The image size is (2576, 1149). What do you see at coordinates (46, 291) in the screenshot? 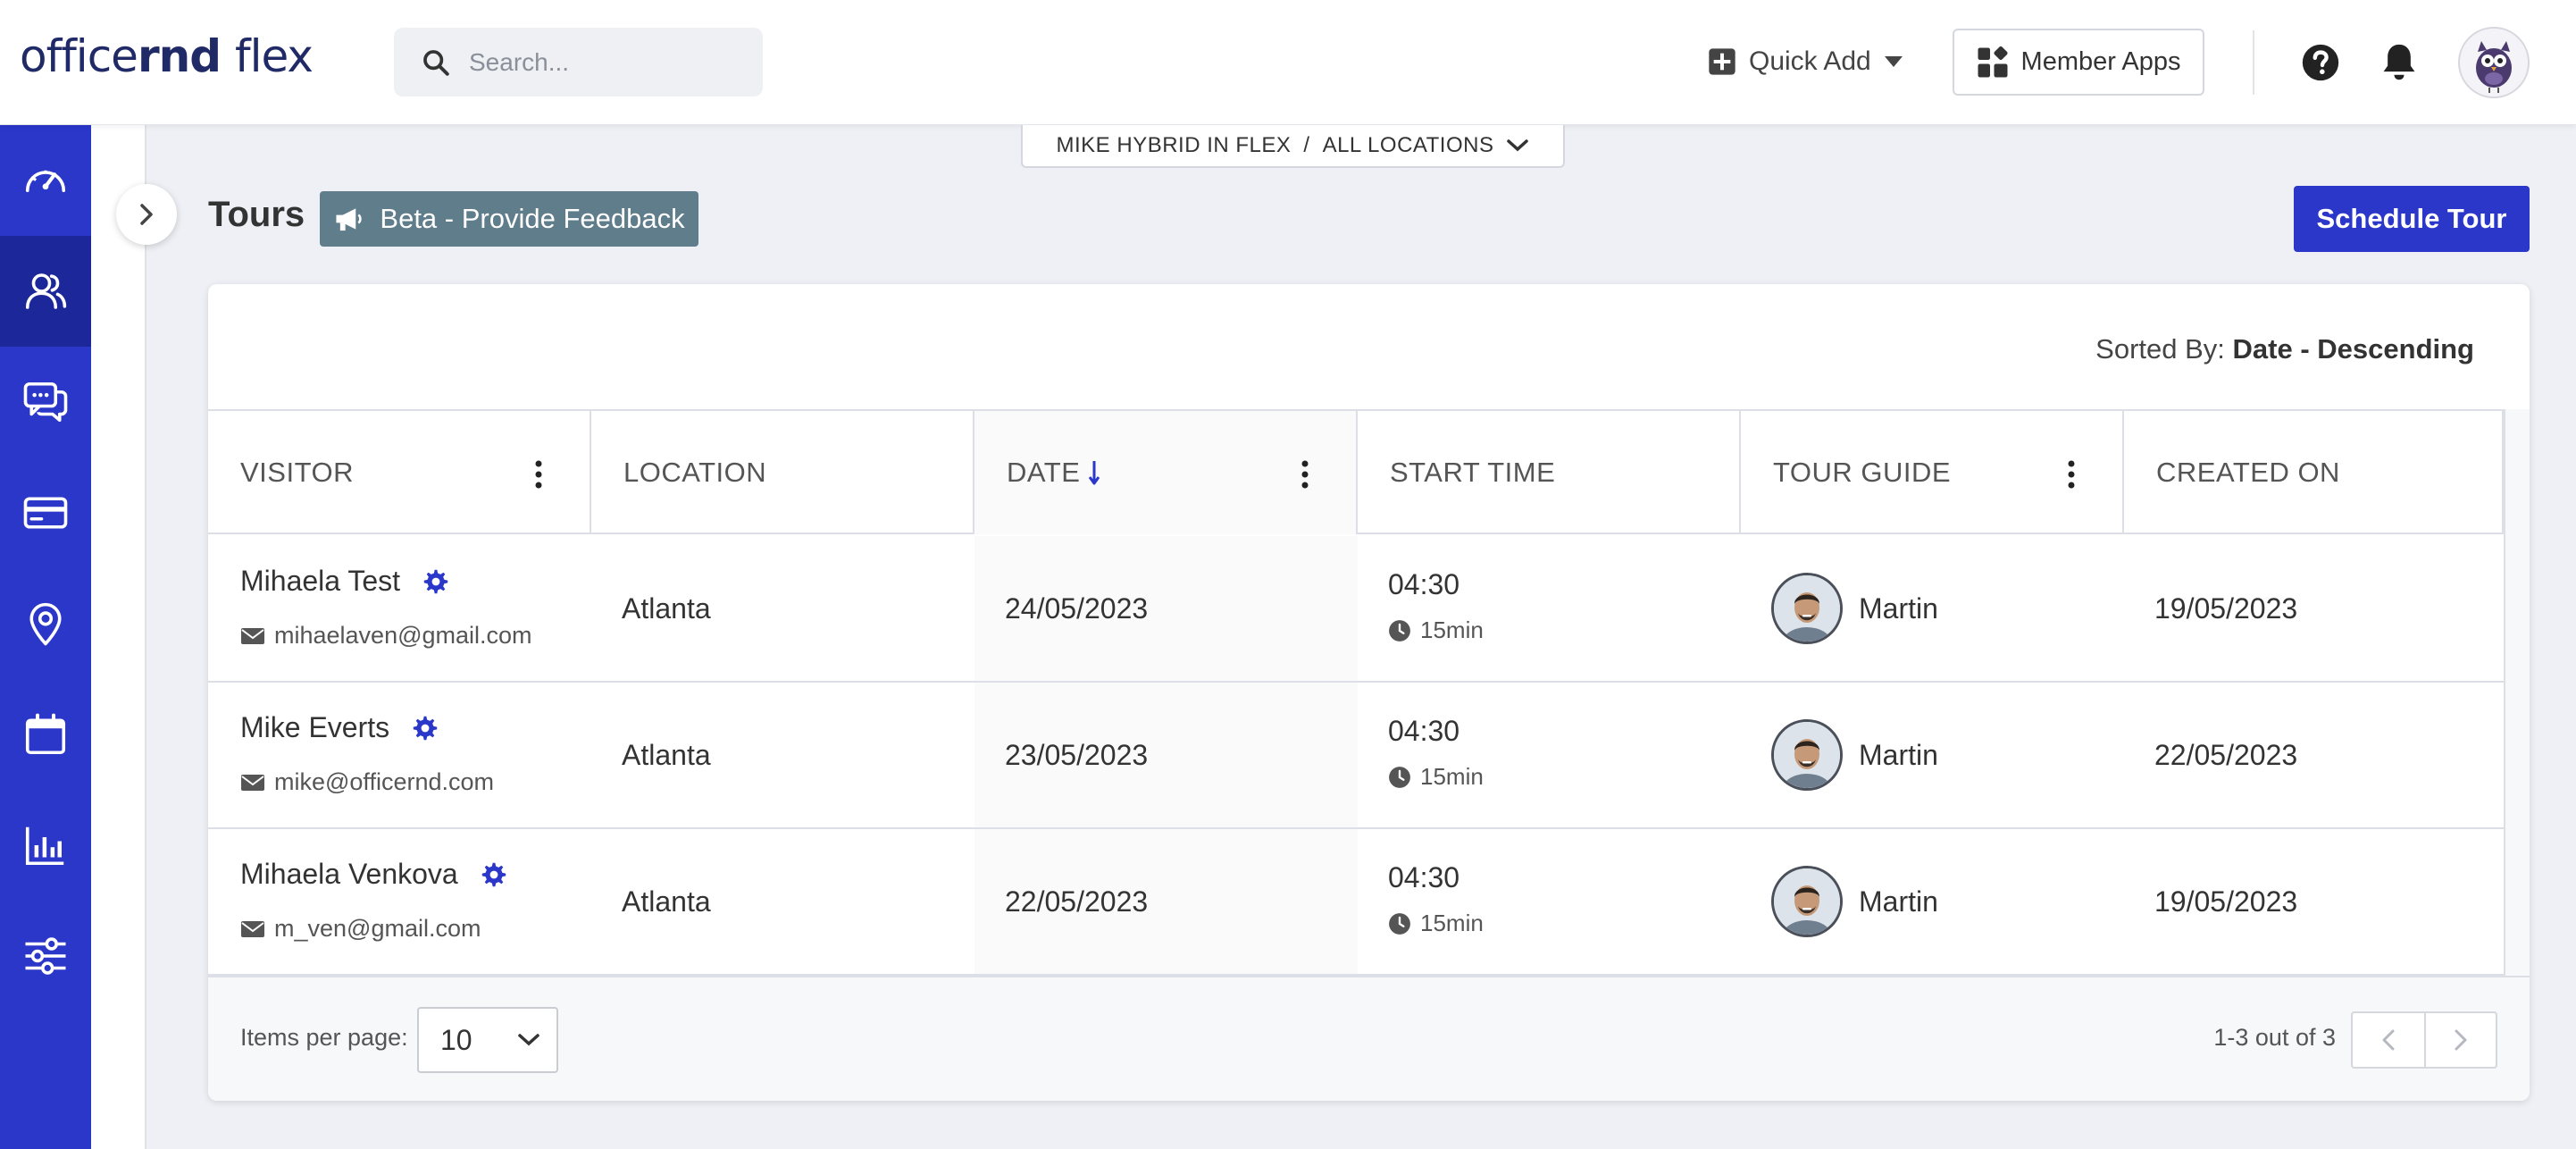
I see `sidebar-item-people` at bounding box center [46, 291].